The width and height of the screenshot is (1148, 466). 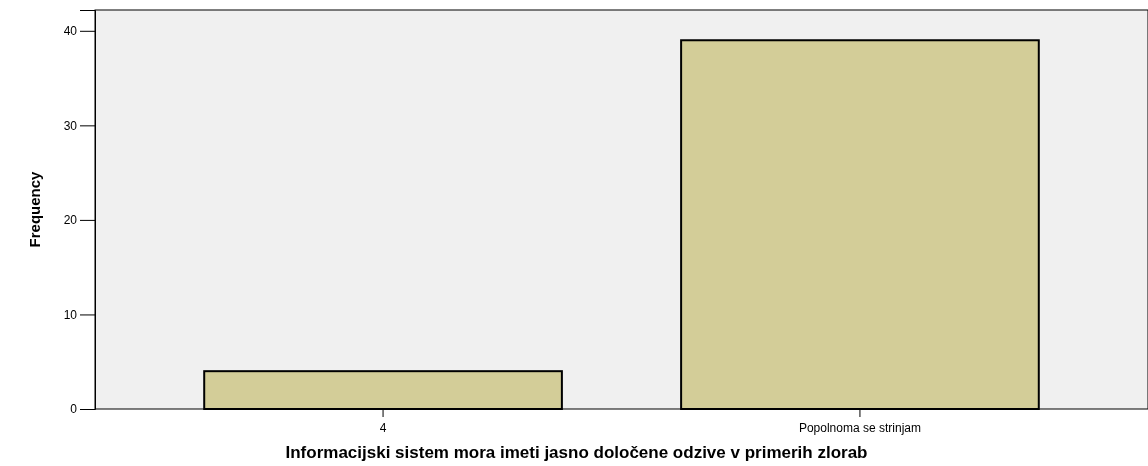 What do you see at coordinates (34, 209) in the screenshot?
I see `y-axis-title: Frequency` at bounding box center [34, 209].